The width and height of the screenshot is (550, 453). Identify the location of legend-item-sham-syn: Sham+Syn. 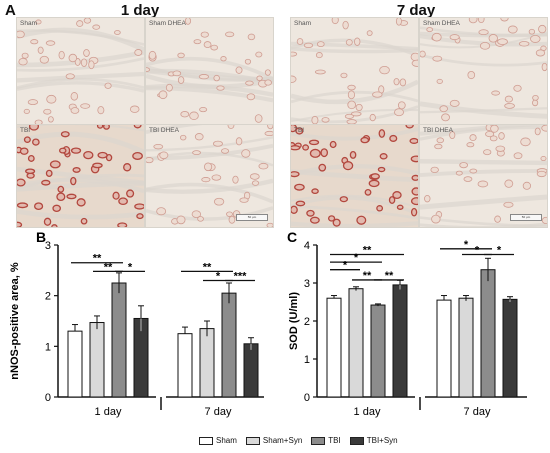
(274, 440).